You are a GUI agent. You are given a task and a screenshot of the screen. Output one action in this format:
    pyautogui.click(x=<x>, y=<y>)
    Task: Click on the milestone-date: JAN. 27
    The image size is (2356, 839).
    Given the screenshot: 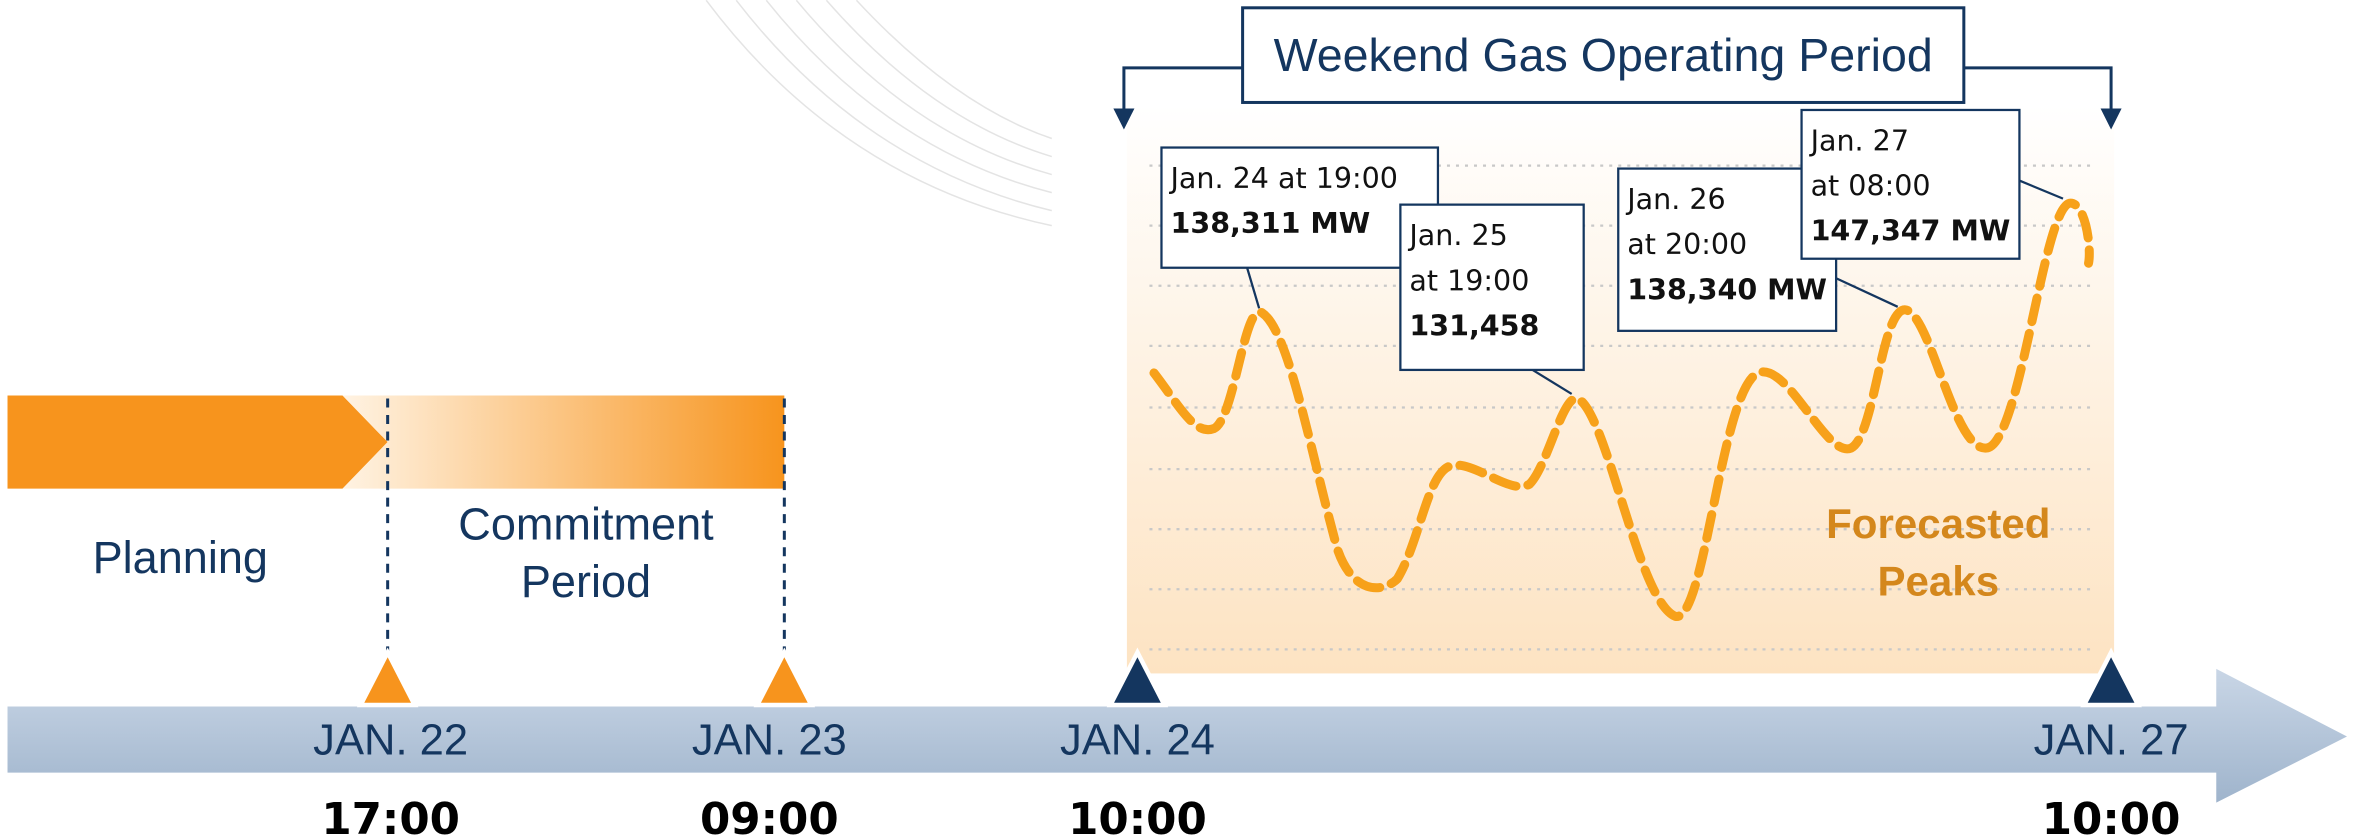 What is the action you would take?
    pyautogui.click(x=2111, y=741)
    